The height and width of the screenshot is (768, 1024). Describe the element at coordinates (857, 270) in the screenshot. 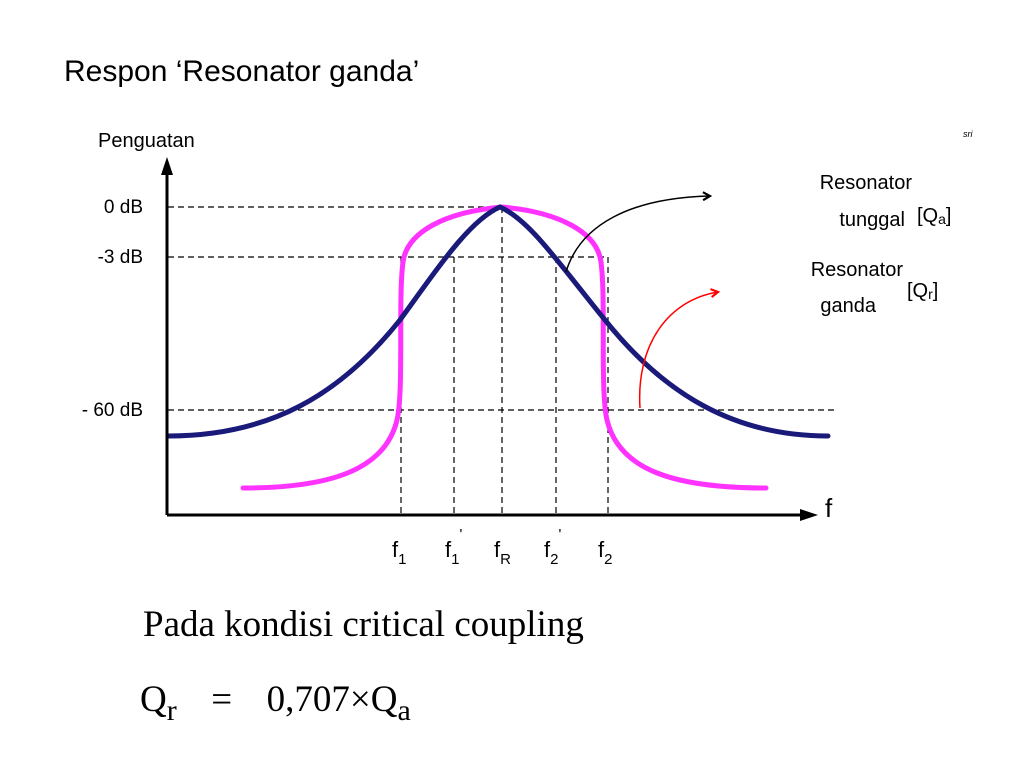

I see `double-resonator-label-line1: Resonator` at that location.